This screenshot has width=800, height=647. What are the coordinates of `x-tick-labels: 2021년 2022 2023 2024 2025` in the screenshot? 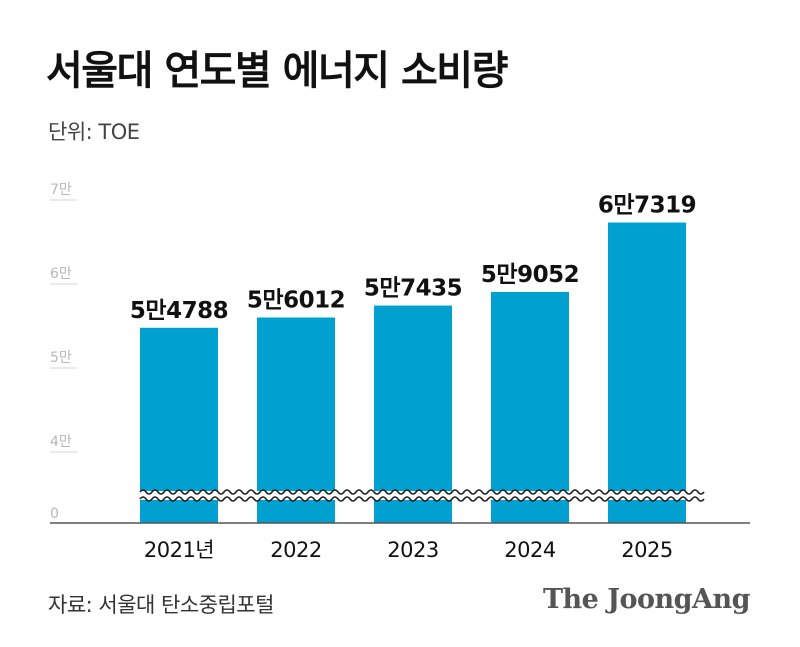 It's located at (408, 550).